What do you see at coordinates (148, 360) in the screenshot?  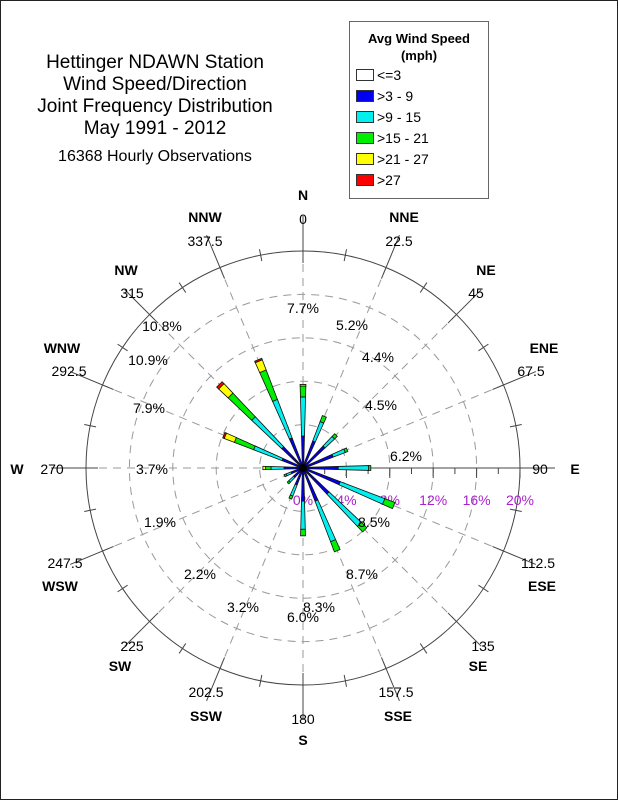 I see `frequency-label: 10.9%` at bounding box center [148, 360].